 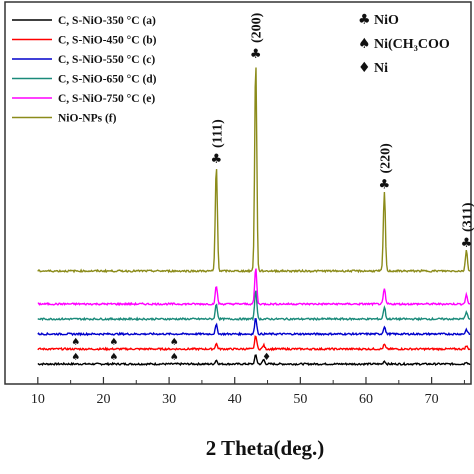 What do you see at coordinates (107, 80) in the screenshot?
I see `legend-label-3: C, S-NiO-650 °C (d)` at bounding box center [107, 80].